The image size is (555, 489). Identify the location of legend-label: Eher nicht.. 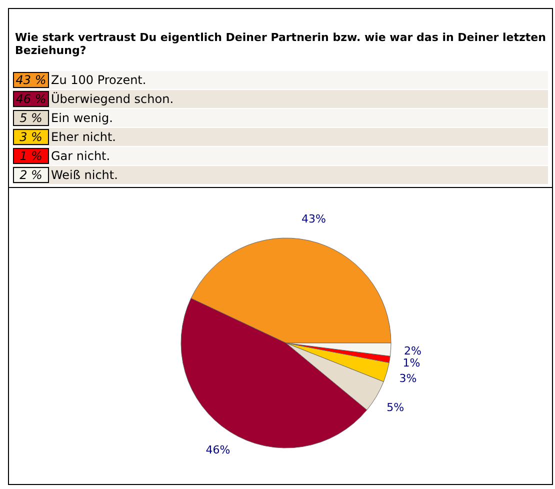
(83, 137).